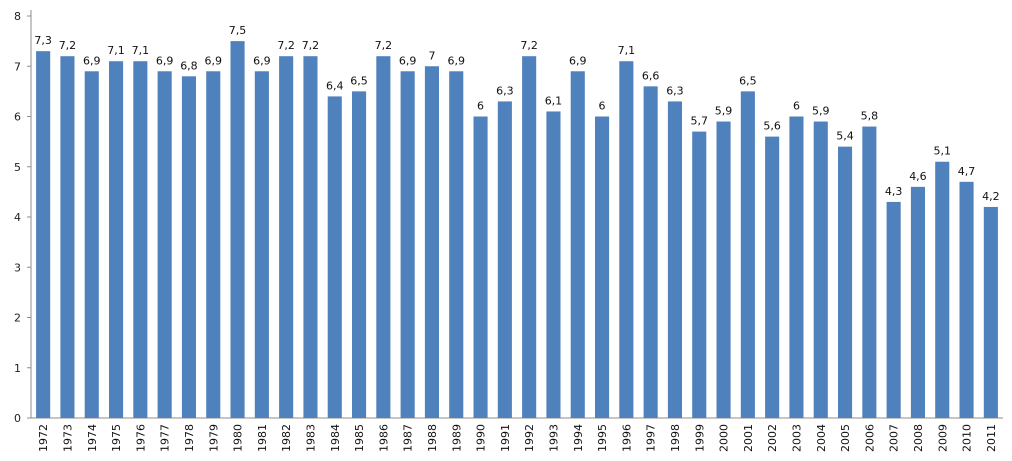 This screenshot has height=461, width=1012. What do you see at coordinates (602, 106) in the screenshot?
I see `data-label-1995: 6` at bounding box center [602, 106].